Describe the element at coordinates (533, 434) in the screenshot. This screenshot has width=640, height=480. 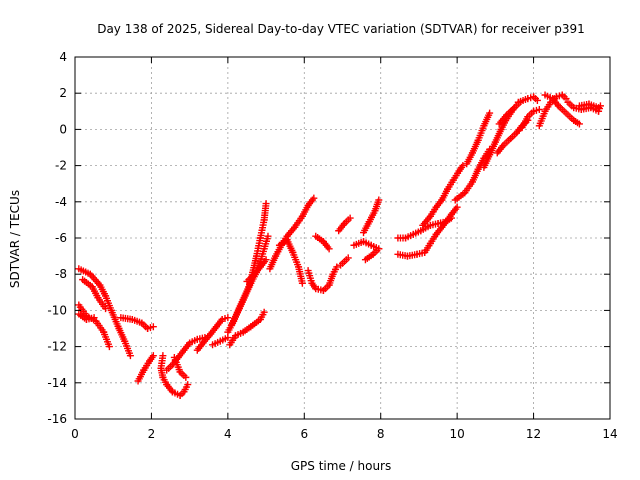
I see `x-tick-label: 12` at that location.